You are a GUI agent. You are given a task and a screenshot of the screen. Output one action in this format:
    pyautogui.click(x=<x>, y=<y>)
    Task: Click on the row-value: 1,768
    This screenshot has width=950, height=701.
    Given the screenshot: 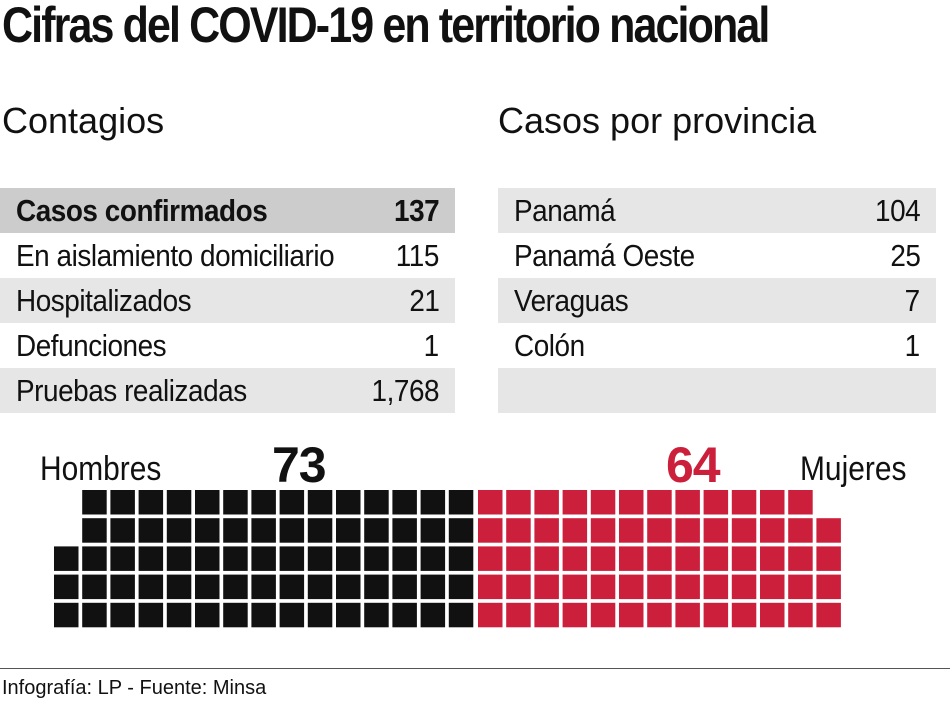 What is the action you would take?
    pyautogui.click(x=405, y=390)
    